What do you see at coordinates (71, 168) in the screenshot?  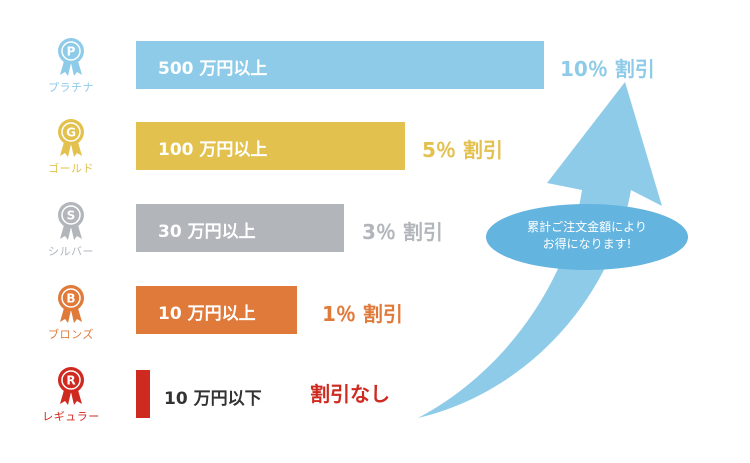 I see `tier-name-gold: ゴールド` at bounding box center [71, 168].